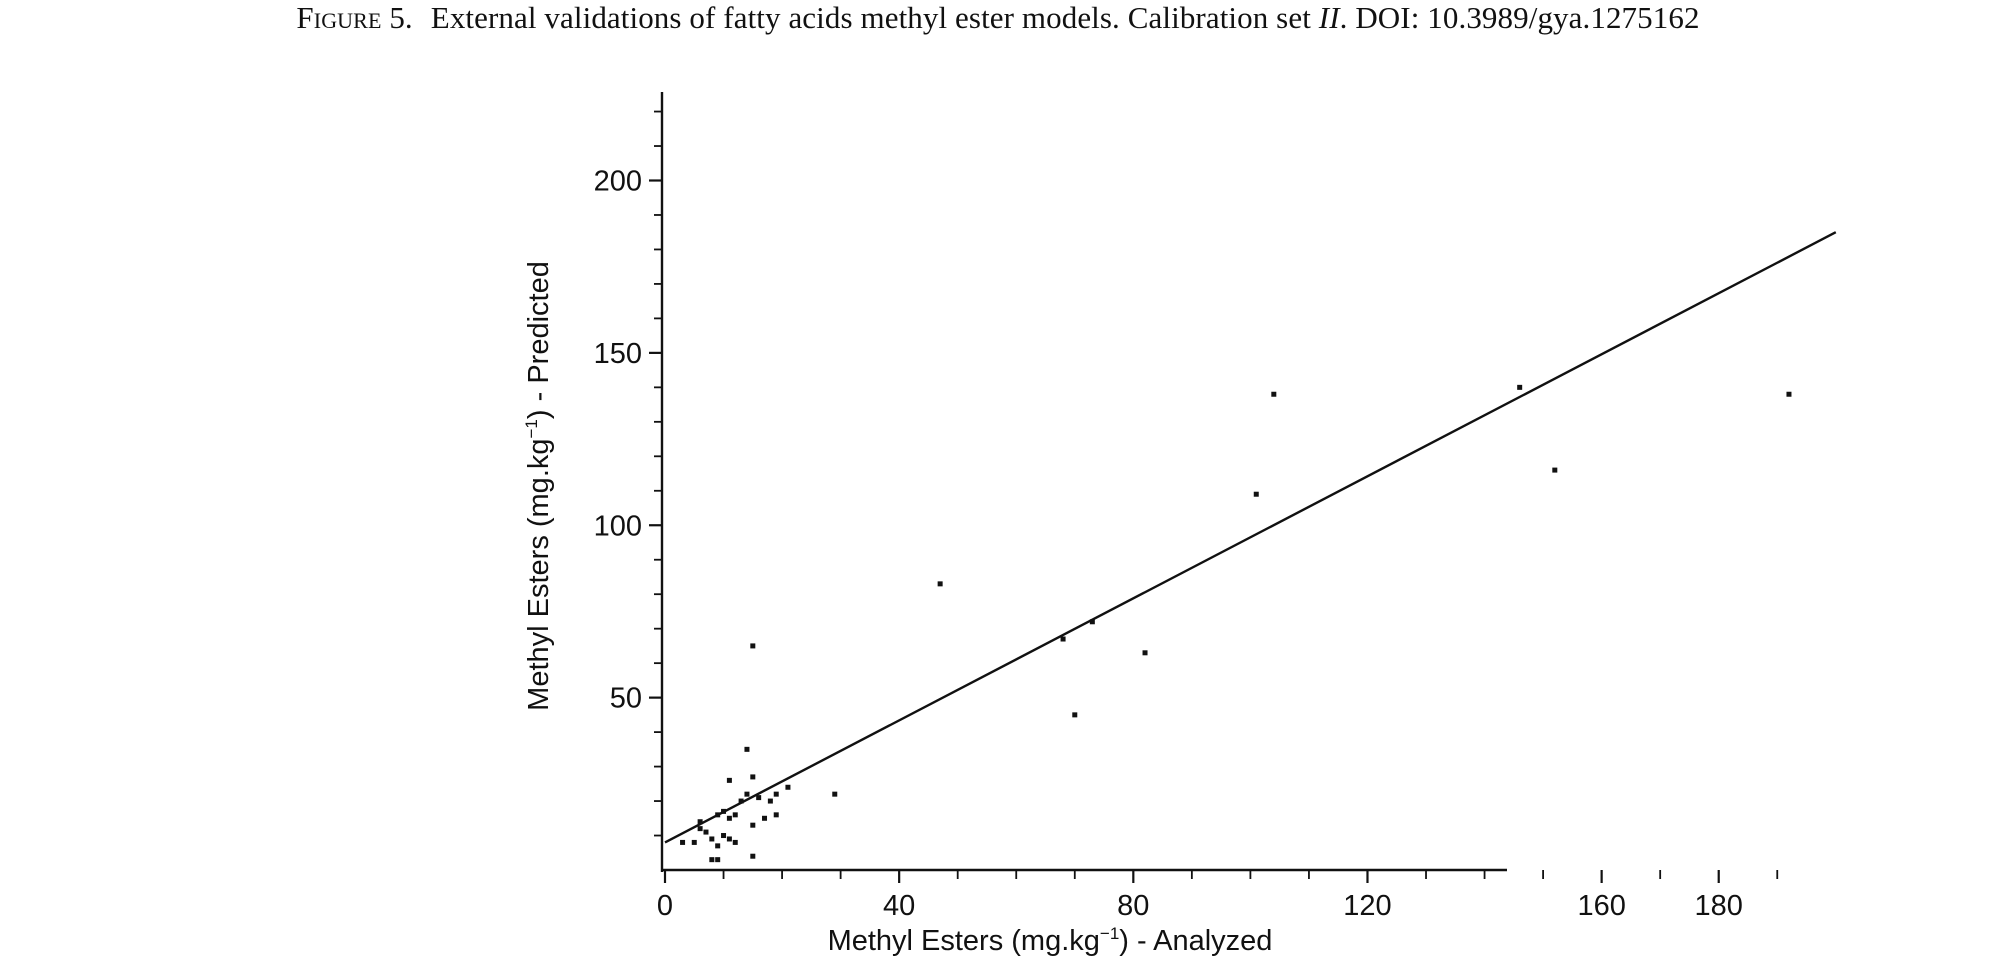 The image size is (1996, 963). I want to click on x-axis-title-suffix: ) - Analyzed, so click(1195, 941).